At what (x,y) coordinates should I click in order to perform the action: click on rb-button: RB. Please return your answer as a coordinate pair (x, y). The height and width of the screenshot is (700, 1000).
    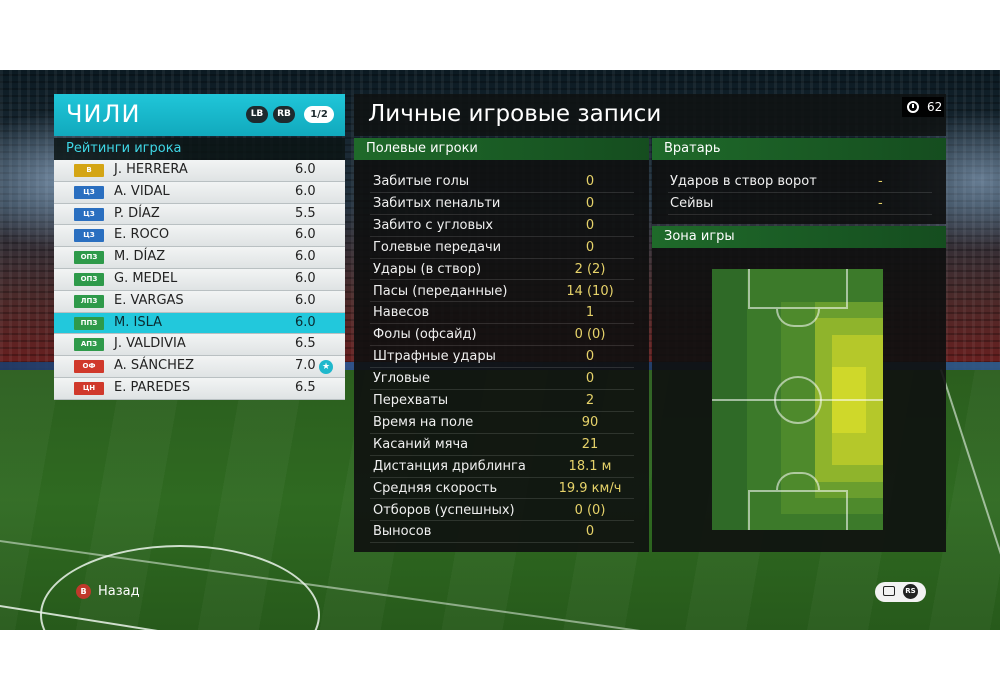
    Looking at the image, I should click on (284, 114).